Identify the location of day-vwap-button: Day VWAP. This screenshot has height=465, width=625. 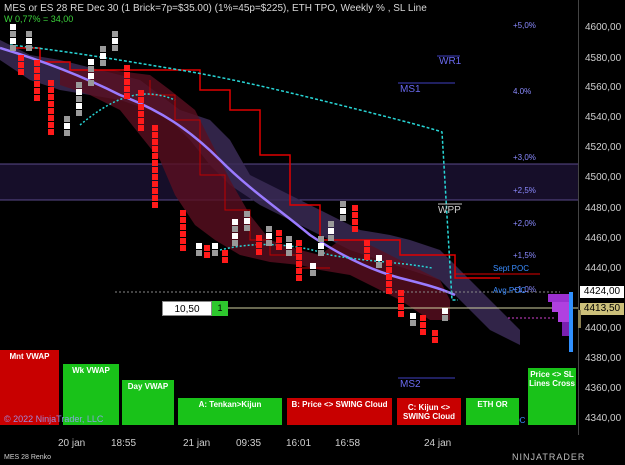
(148, 402).